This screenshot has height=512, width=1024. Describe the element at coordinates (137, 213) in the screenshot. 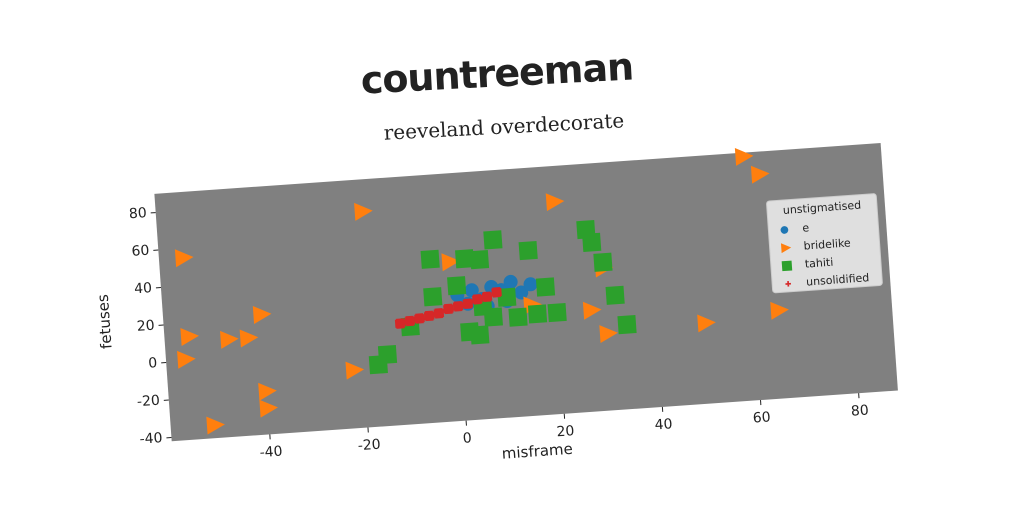

I see `y-tick-label: 80` at that location.